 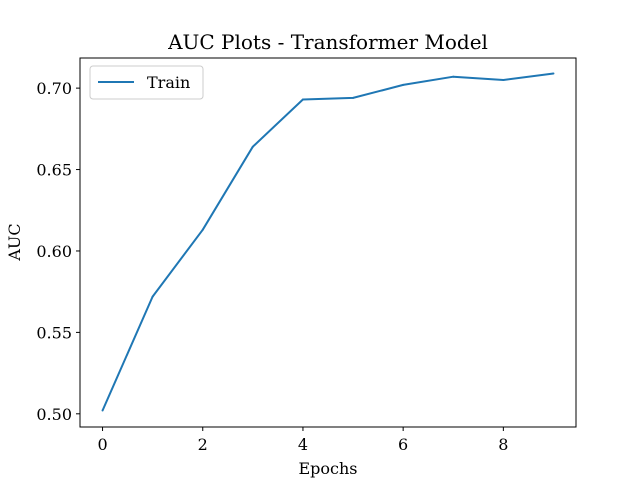 What do you see at coordinates (303, 444) in the screenshot?
I see `x-tick-label: 4` at bounding box center [303, 444].